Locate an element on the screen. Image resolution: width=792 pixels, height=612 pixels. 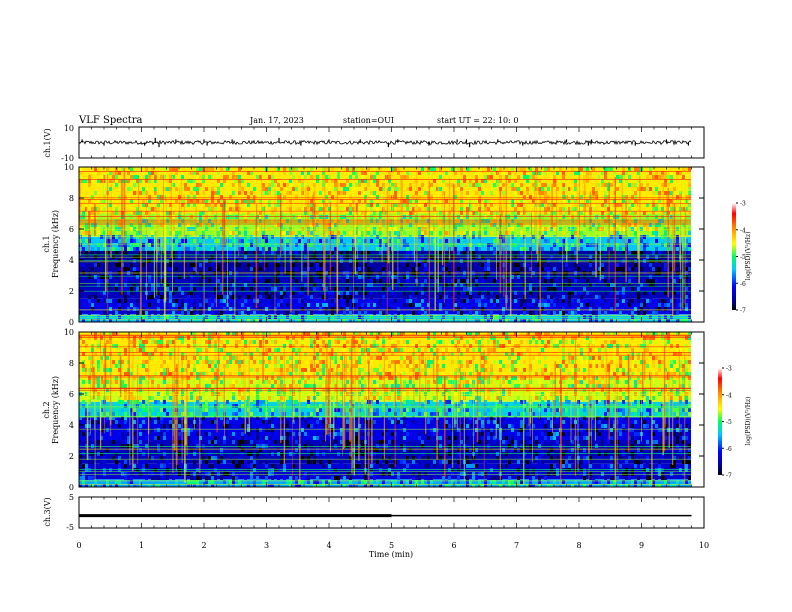
ch1-waveform-trace is located at coordinates (385, 142).